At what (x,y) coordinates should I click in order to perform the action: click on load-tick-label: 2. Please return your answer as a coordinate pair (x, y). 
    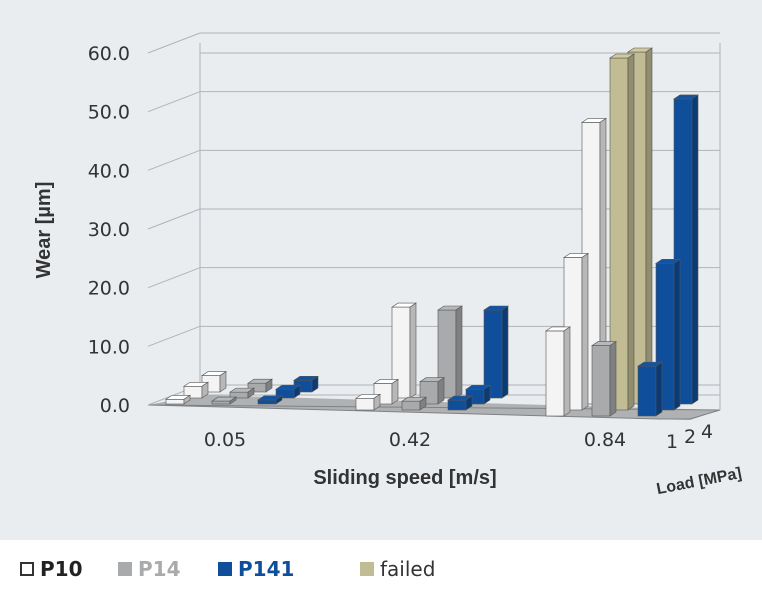
    Looking at the image, I should click on (690, 437).